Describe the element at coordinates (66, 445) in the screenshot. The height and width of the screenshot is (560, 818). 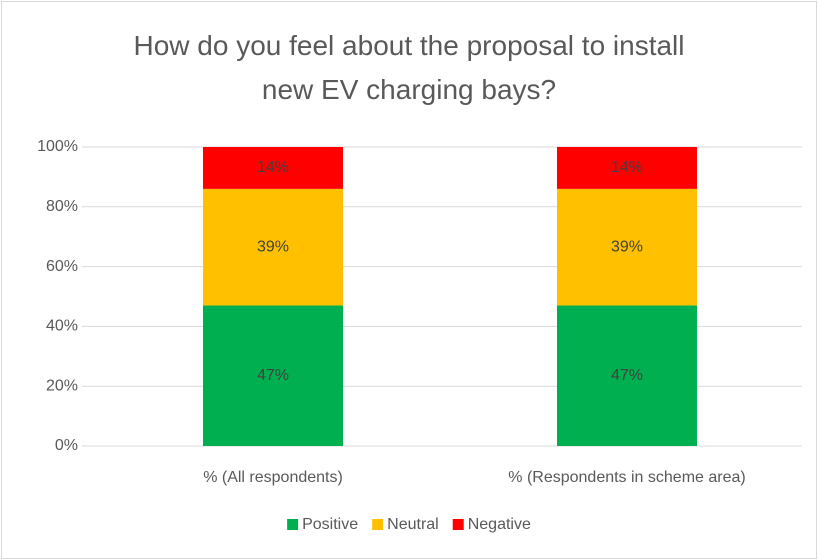
I see `y-tick-label: 0%` at that location.